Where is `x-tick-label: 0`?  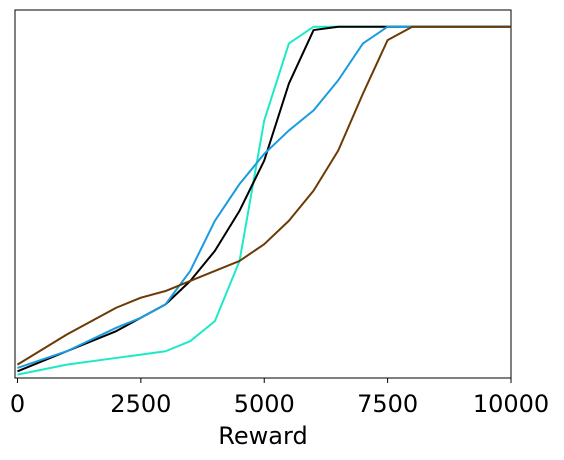
x-tick-label: 0 is located at coordinates (17, 404).